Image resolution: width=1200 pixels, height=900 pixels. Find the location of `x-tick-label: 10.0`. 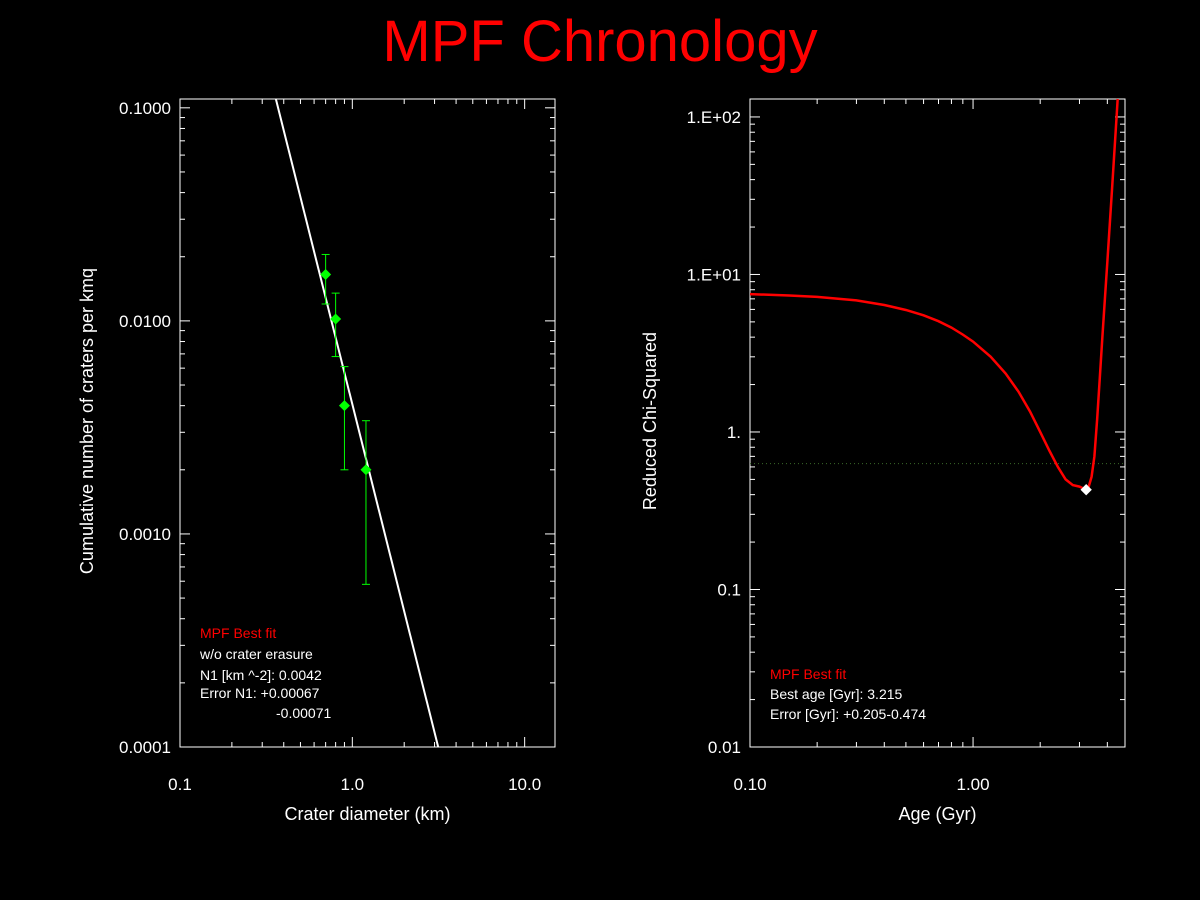

x-tick-label: 10.0 is located at coordinates (524, 784).